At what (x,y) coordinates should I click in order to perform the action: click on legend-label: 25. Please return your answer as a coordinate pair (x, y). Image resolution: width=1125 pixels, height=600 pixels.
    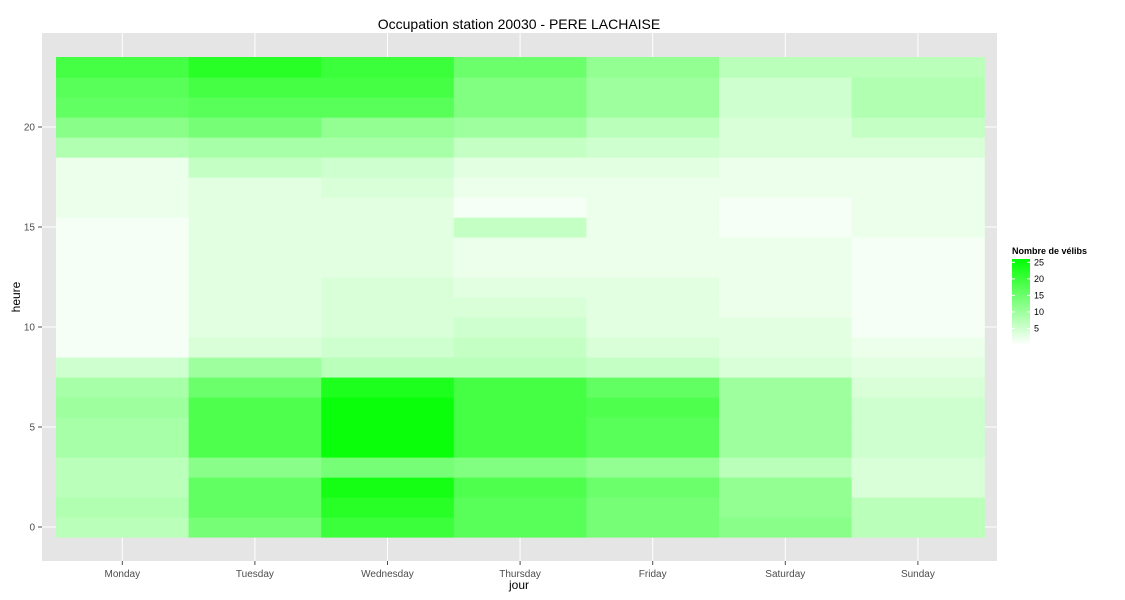
    Looking at the image, I should click on (1039, 262).